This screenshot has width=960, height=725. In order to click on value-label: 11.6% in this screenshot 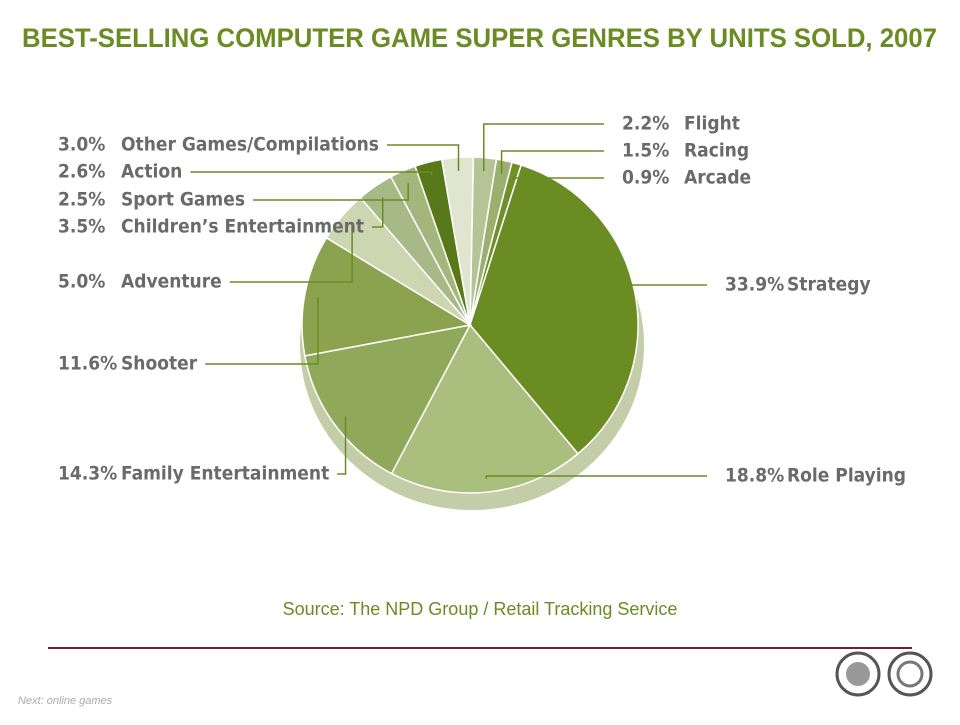, I will do `click(87, 364)`.